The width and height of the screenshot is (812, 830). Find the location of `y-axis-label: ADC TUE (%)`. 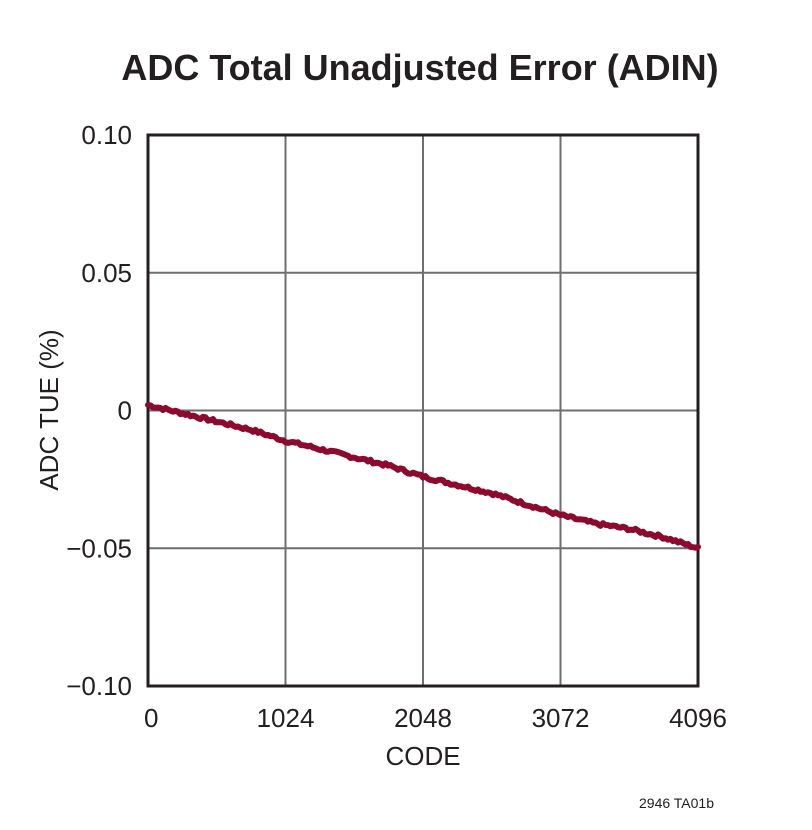

y-axis-label: ADC TUE (%) is located at coordinates (49, 409).